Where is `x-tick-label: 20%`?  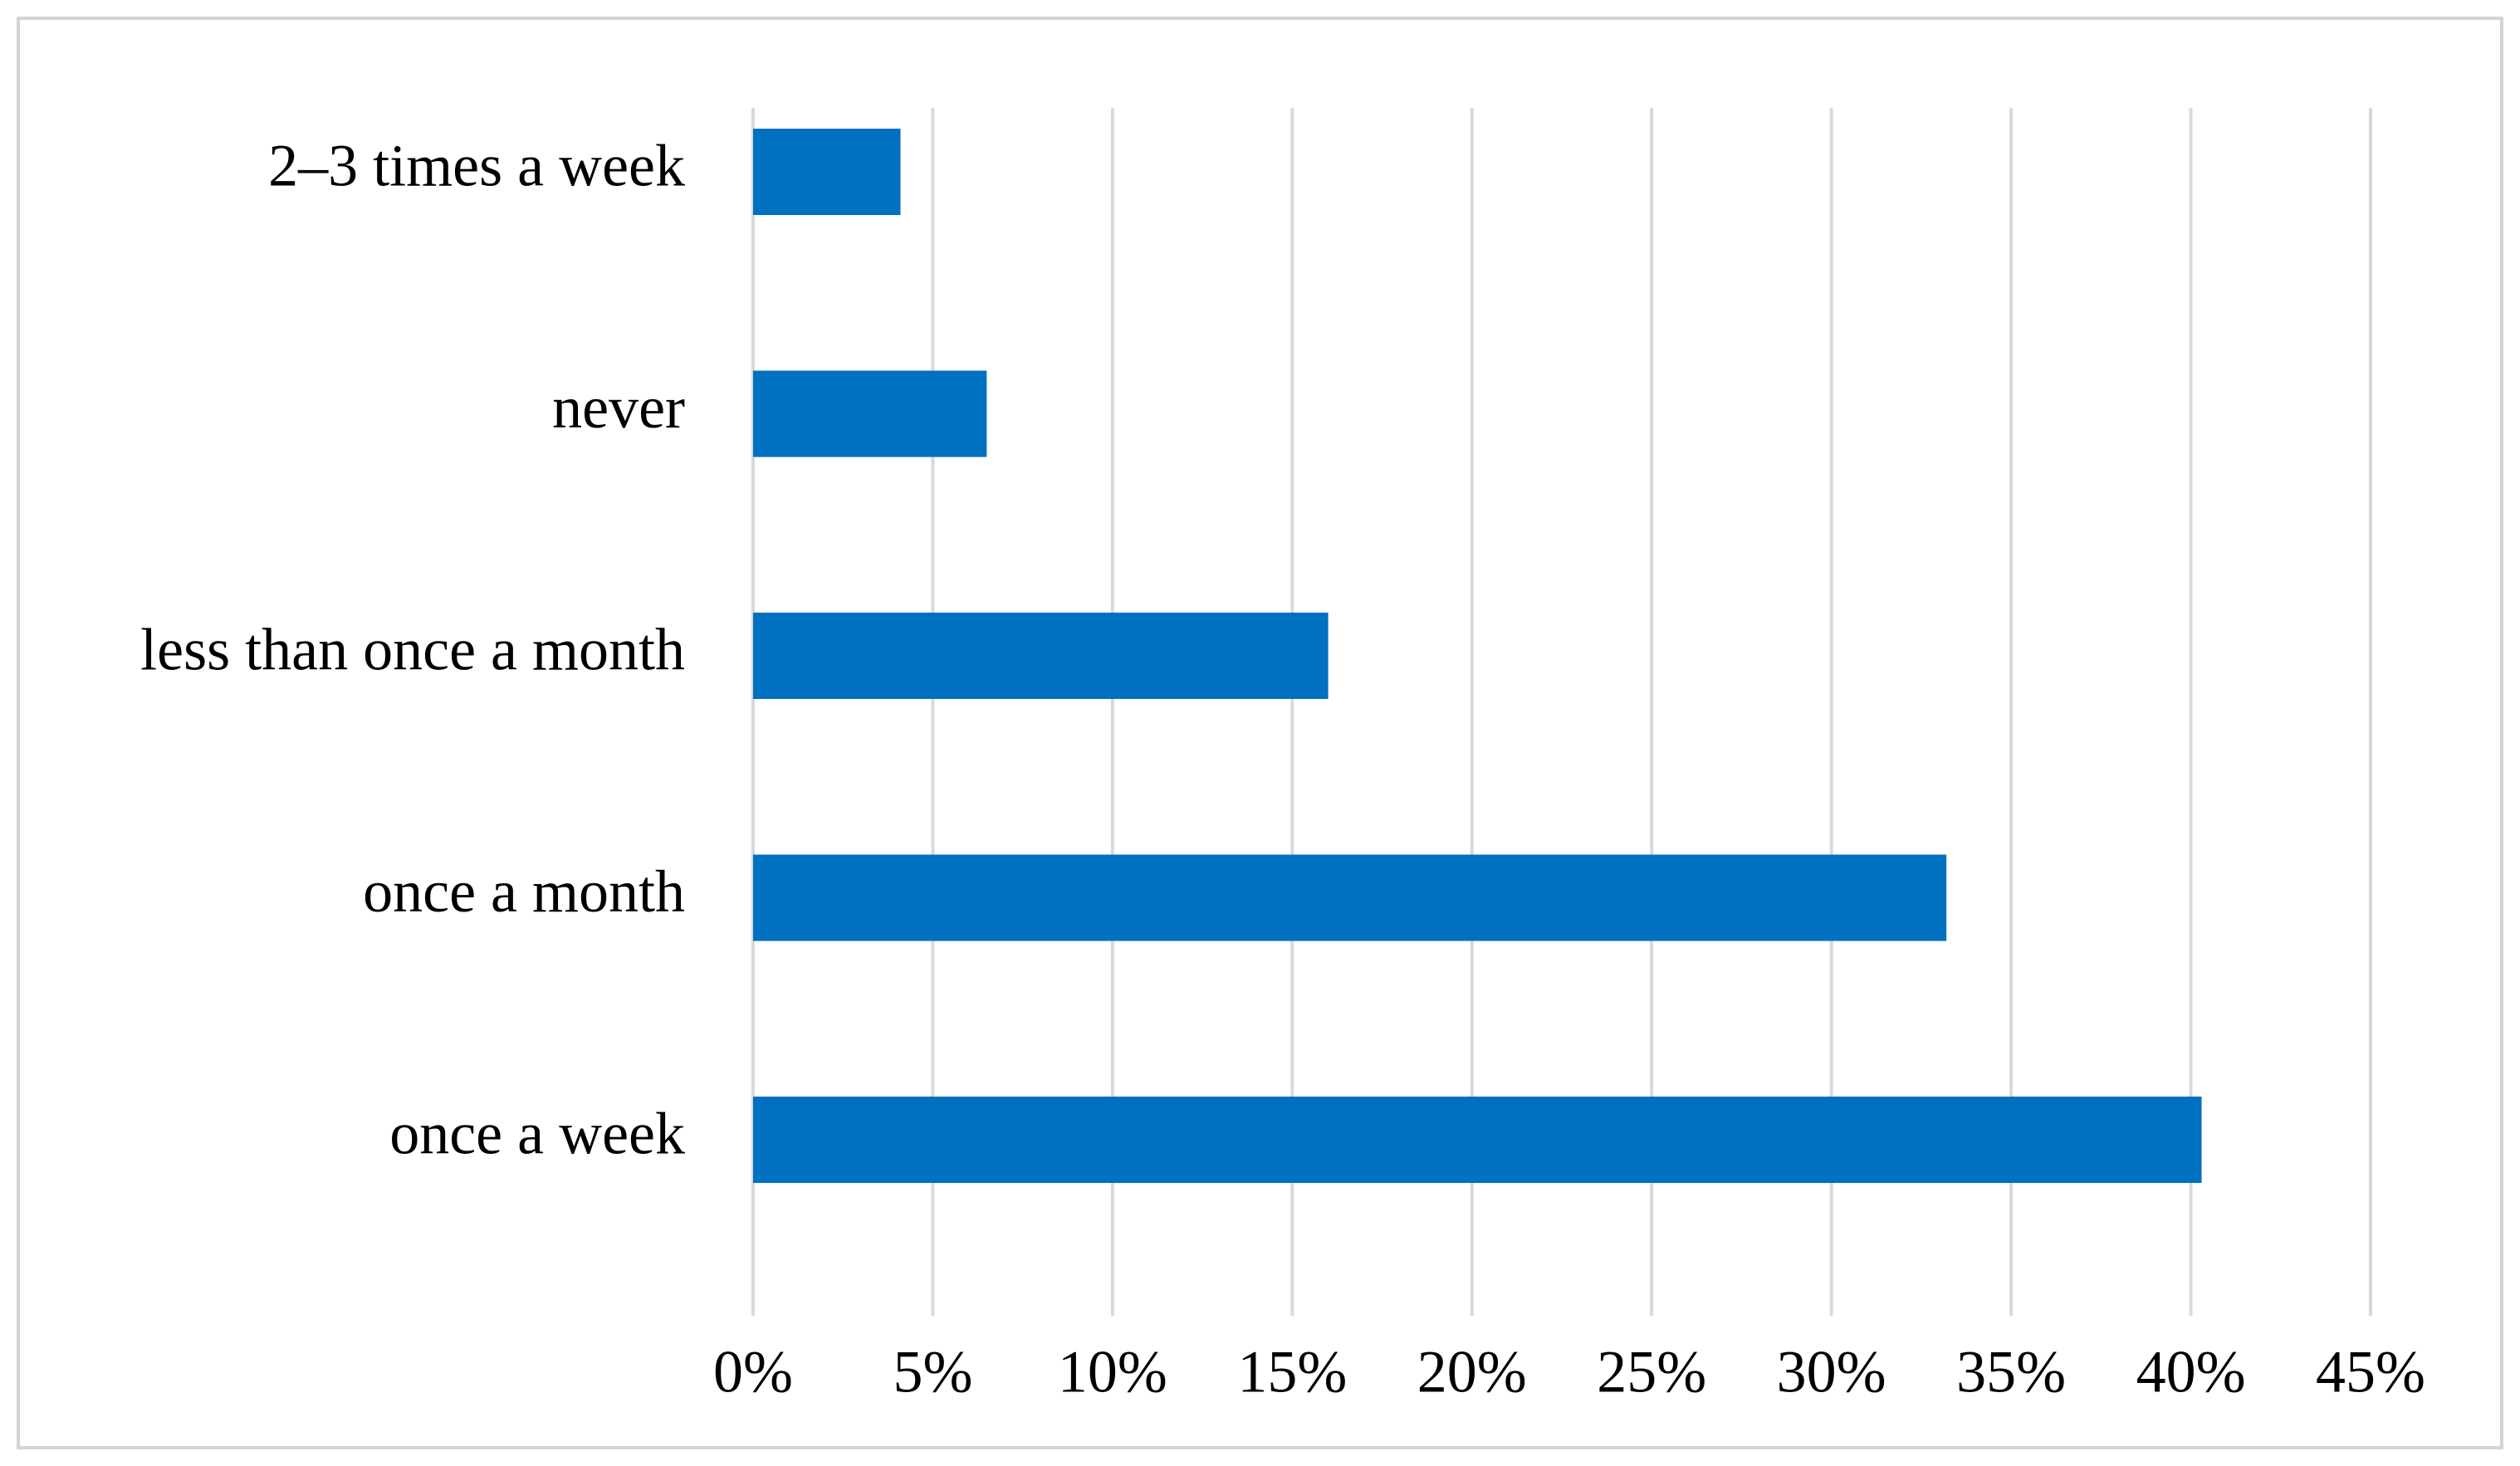 x-tick-label: 20% is located at coordinates (1472, 1372).